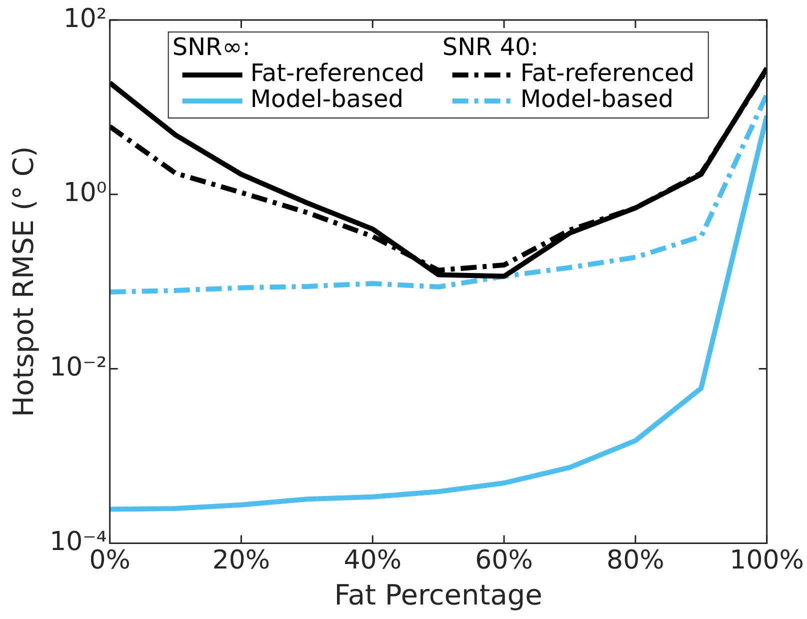 The width and height of the screenshot is (807, 619). I want to click on y-tick-label: 10⁻², so click(78, 367).